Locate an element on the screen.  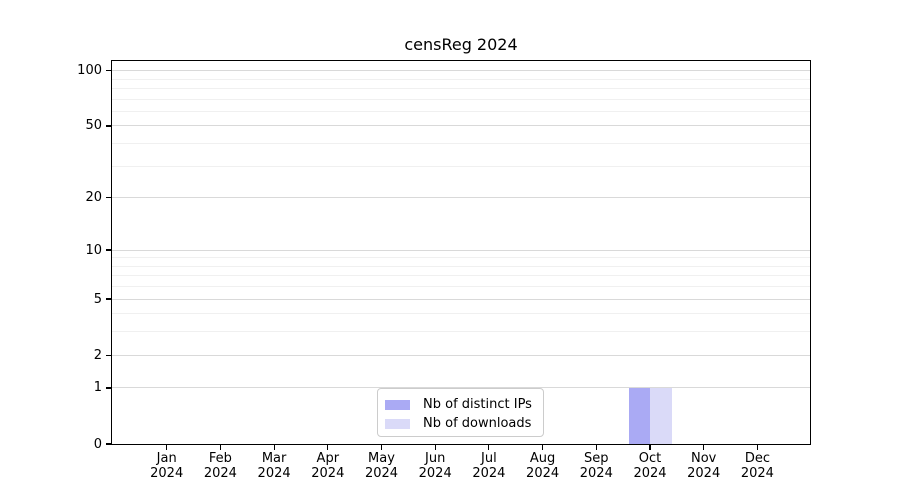
x-axis-tick-label: May 2024 is located at coordinates (382, 466).